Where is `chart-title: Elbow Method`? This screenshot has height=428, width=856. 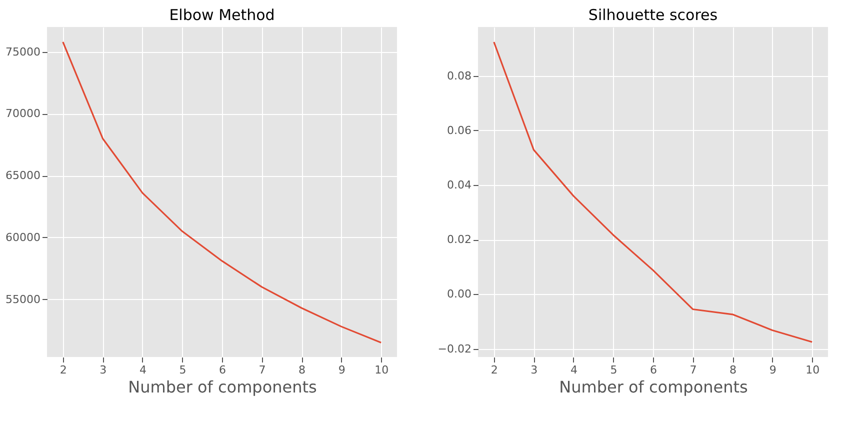
chart-title: Elbow Method is located at coordinates (222, 15).